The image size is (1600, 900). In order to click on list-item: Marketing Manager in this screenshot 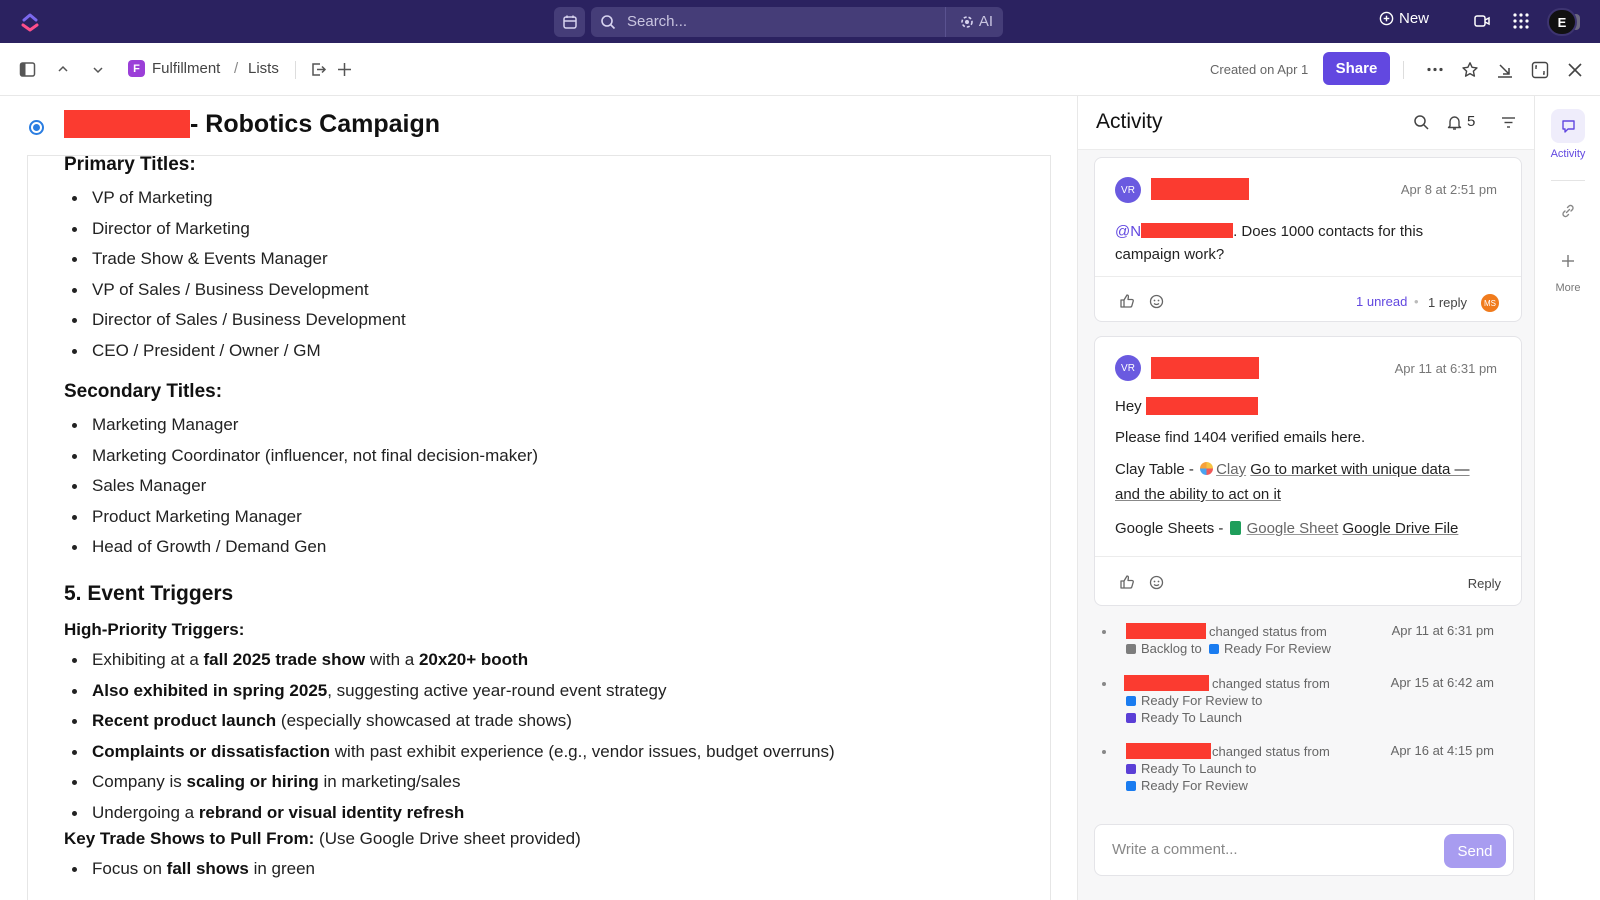, I will do `click(301, 429)`.